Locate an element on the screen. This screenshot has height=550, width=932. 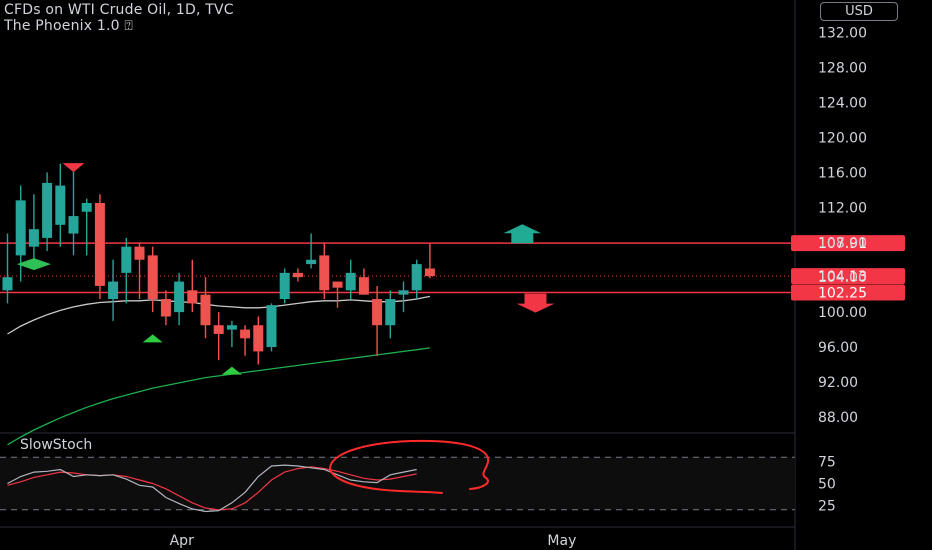
indicator-title: The Phoenix 1.0 ⍰ is located at coordinates (68, 26).